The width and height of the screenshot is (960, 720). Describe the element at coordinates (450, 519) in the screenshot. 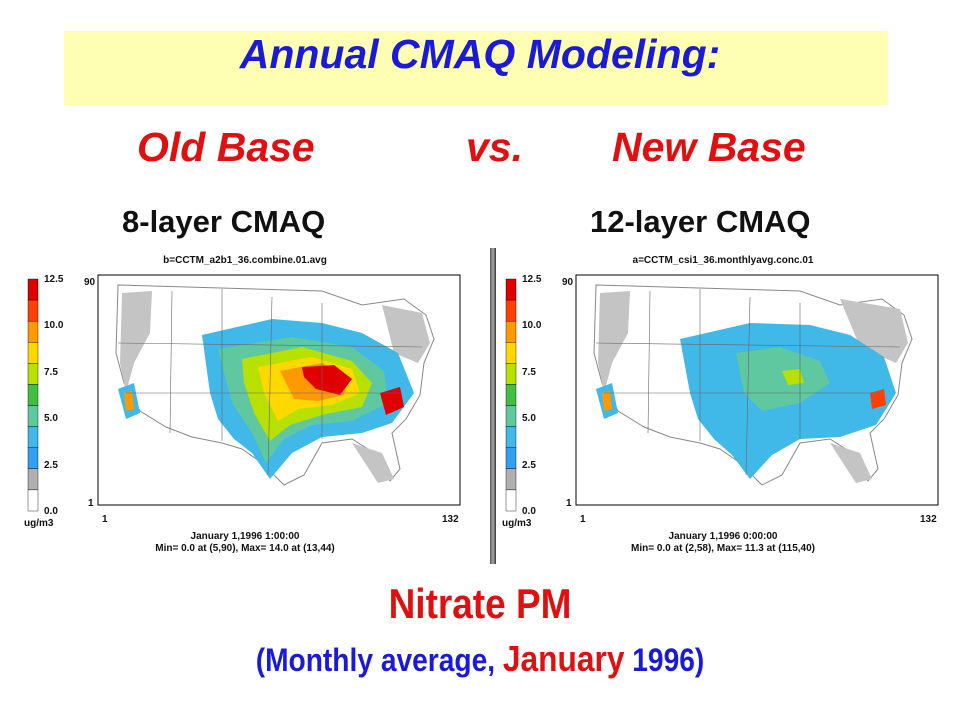

I see `left-x-right: 132` at that location.